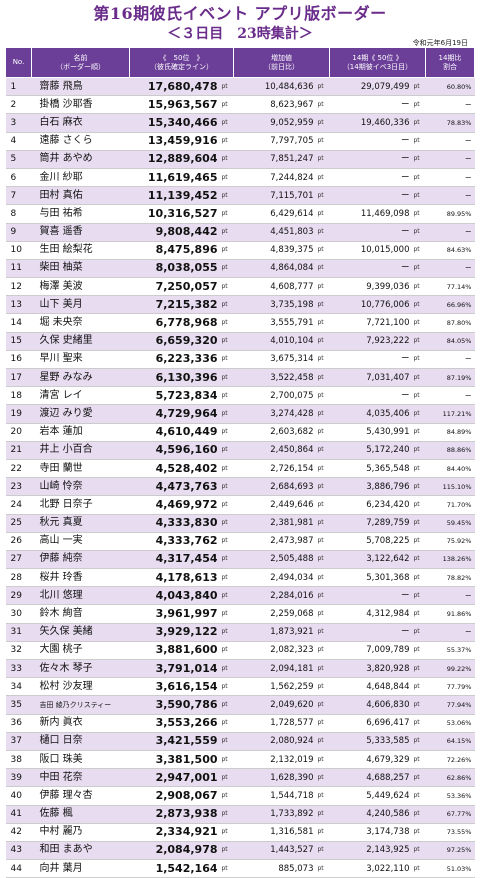 Image resolution: width=480 pixels, height=878 pixels. Describe the element at coordinates (274, 705) in the screenshot. I see `row-increase: 2,049,620` at that location.